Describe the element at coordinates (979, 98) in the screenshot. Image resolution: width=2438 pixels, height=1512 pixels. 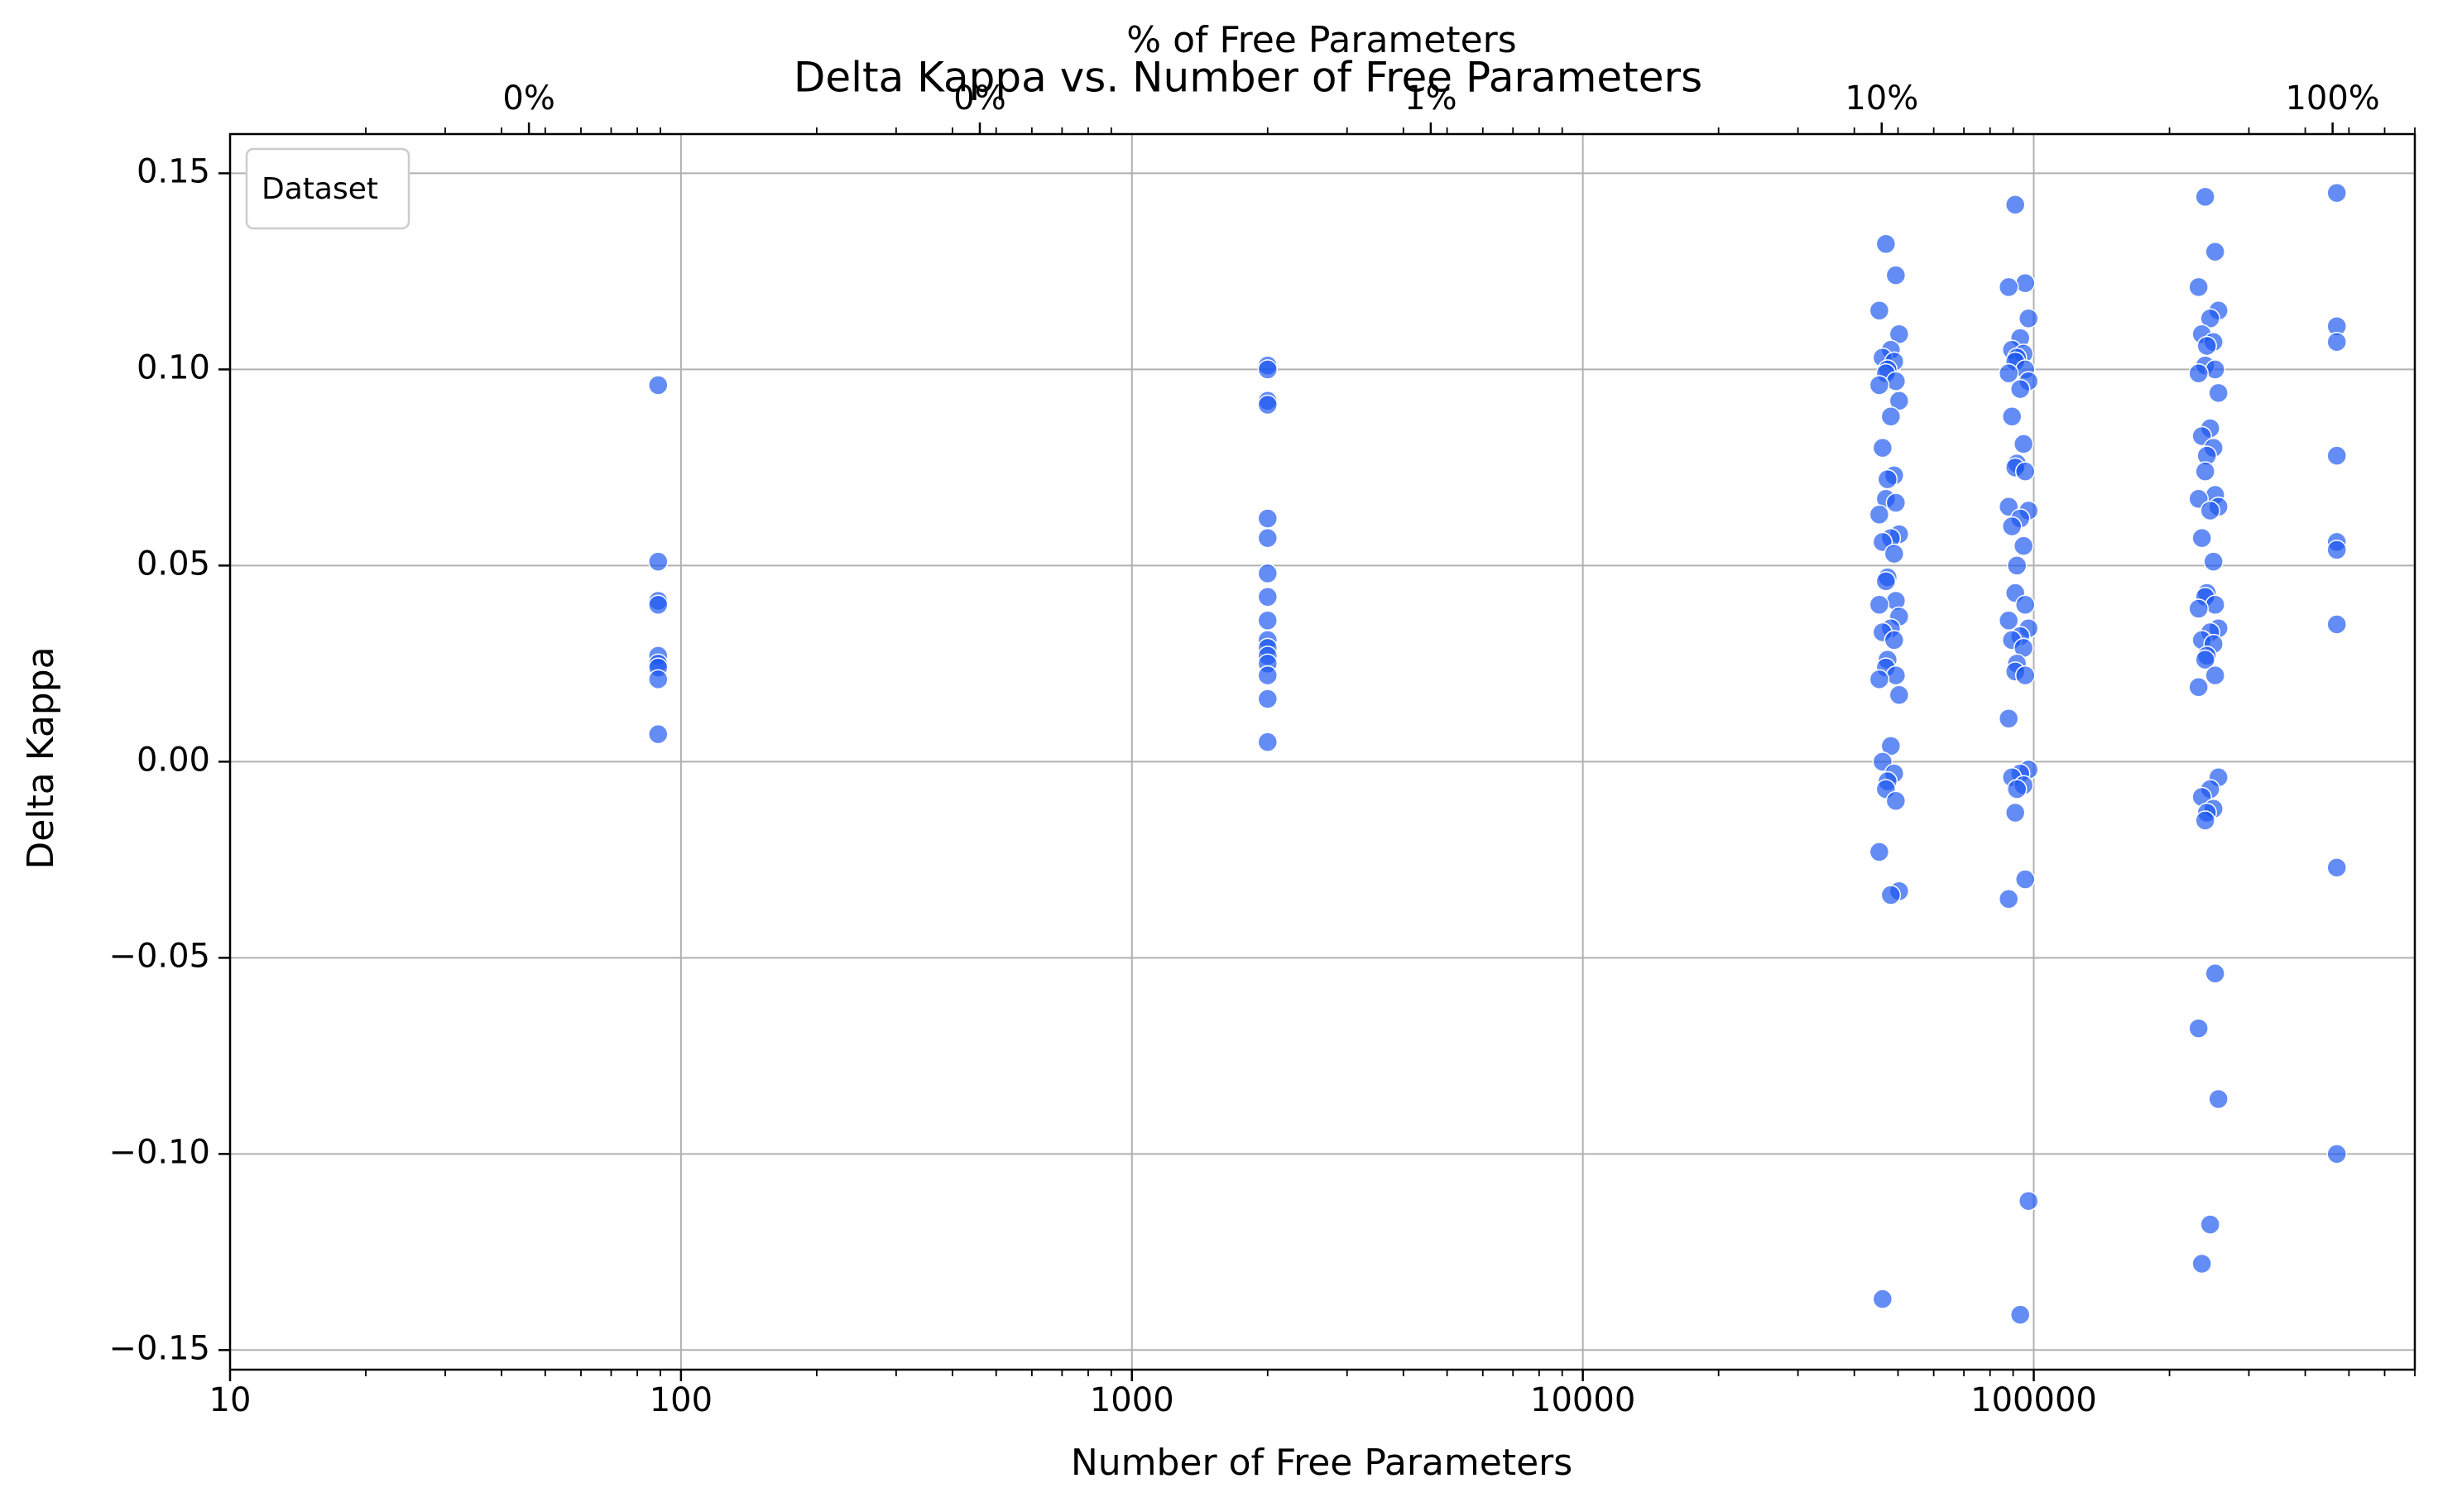
I see `top-tick-label: 0%` at that location.